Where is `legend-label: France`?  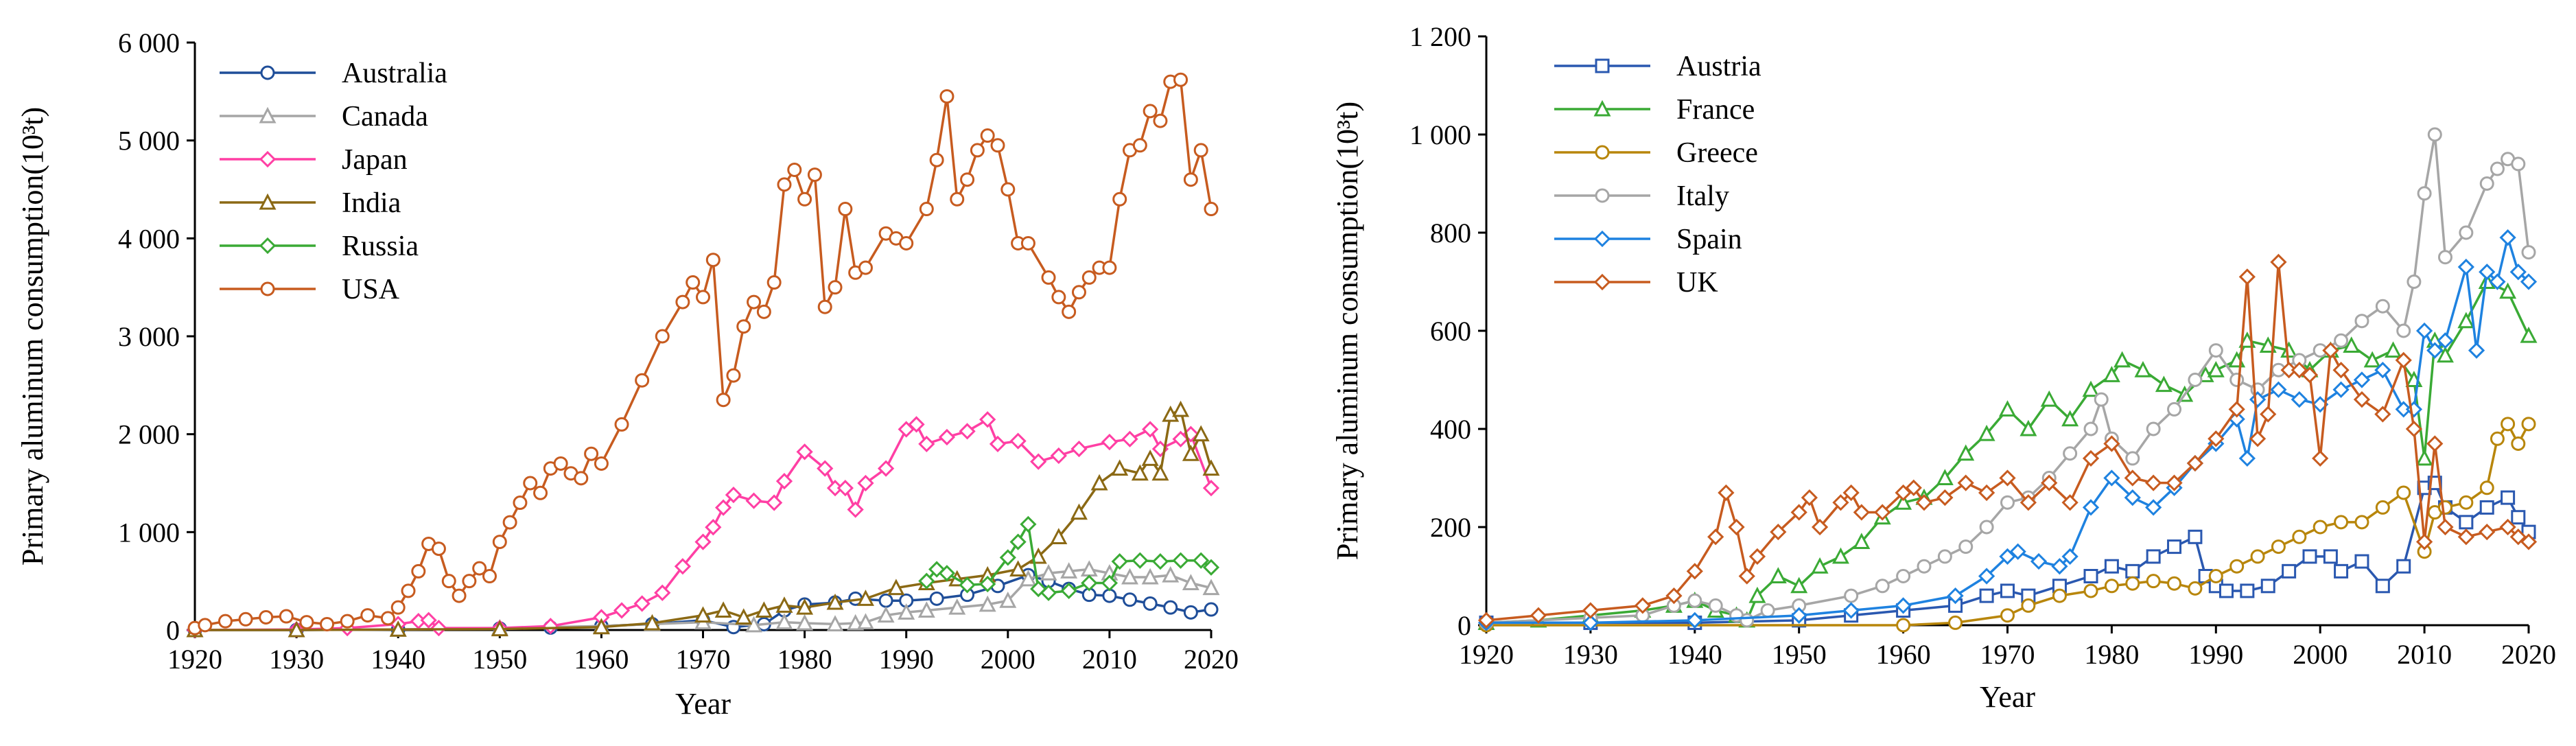 legend-label: France is located at coordinates (1715, 110).